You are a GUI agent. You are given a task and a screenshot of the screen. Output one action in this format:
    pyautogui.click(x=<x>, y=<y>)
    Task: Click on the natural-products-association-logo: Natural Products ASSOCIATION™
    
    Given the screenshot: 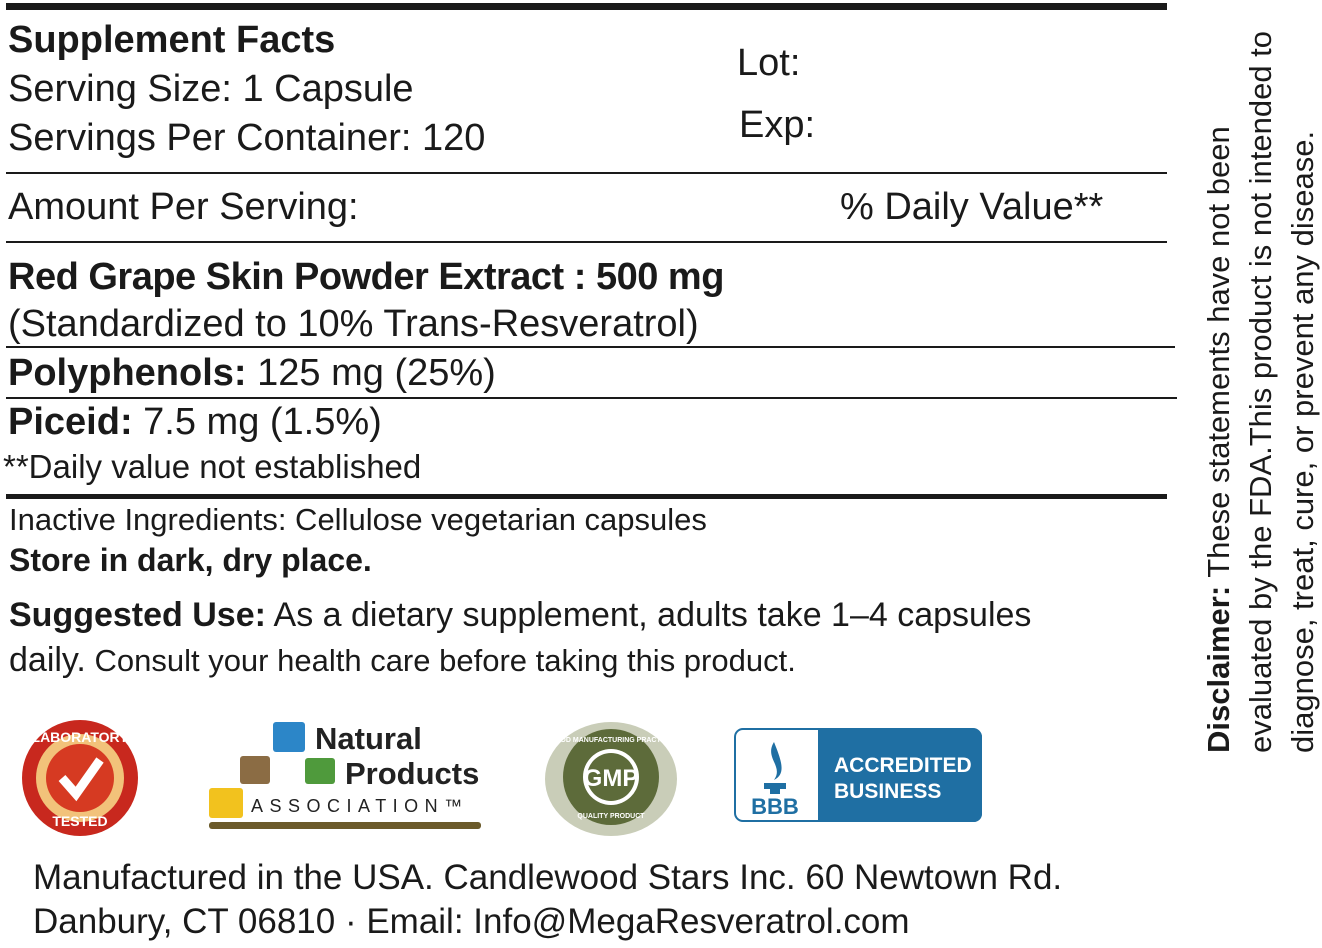 What is the action you would take?
    pyautogui.click(x=345, y=775)
    